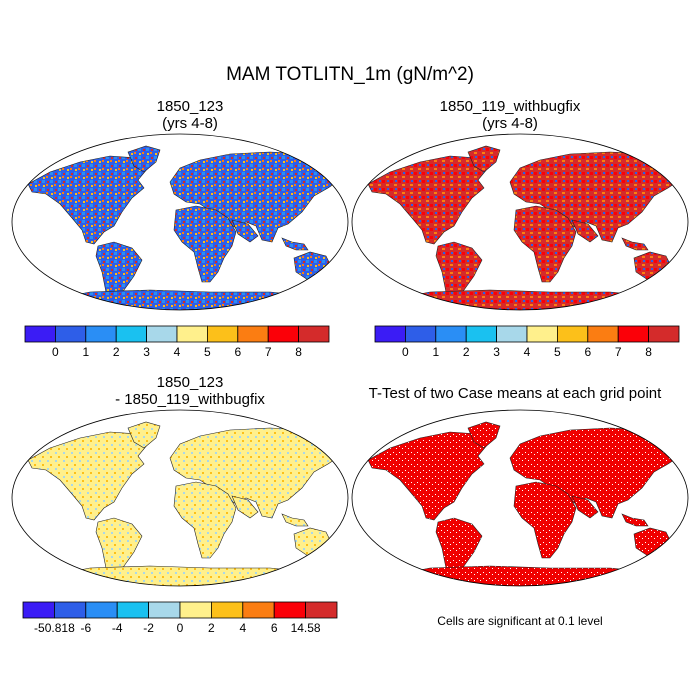  I want to click on map-bottom-right, so click(520, 498).